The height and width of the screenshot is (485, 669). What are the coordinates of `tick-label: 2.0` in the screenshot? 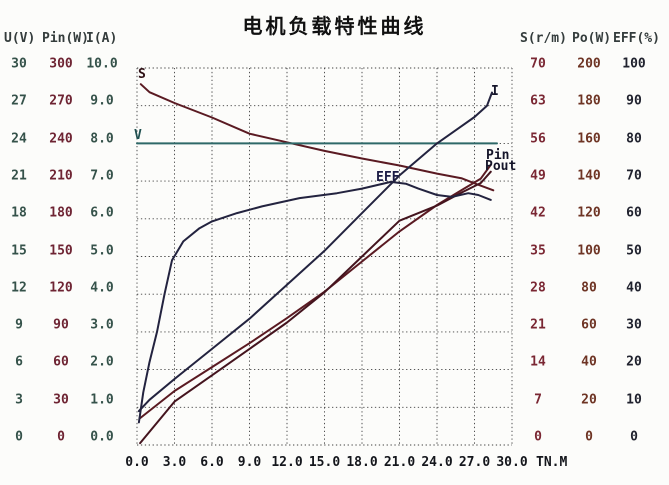 It's located at (102, 362).